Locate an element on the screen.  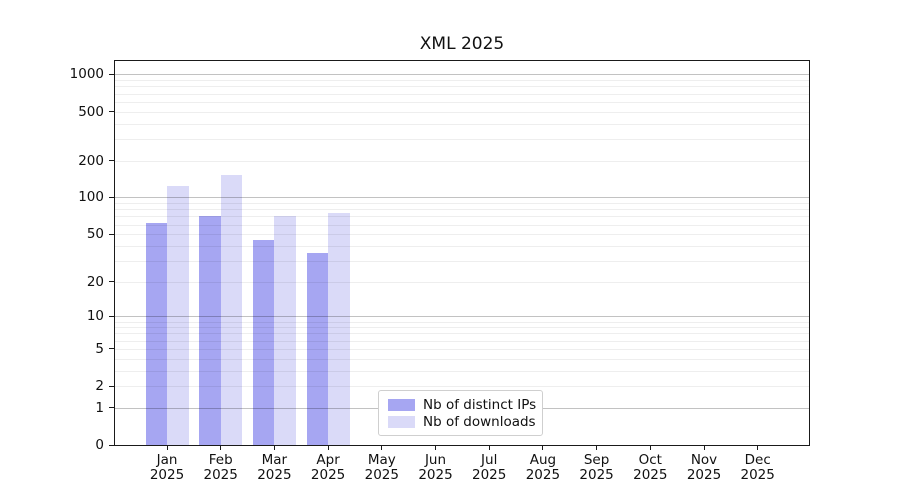
x-tick-label-sep: Sep 2025 is located at coordinates (597, 467).